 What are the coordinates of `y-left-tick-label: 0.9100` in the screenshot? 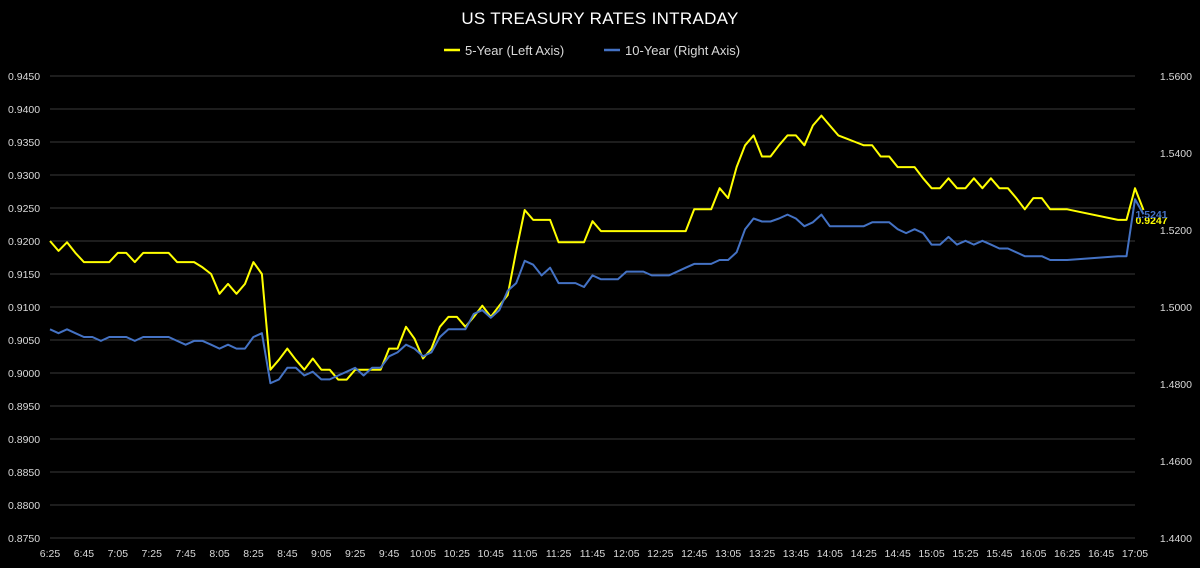 It's located at (24, 308).